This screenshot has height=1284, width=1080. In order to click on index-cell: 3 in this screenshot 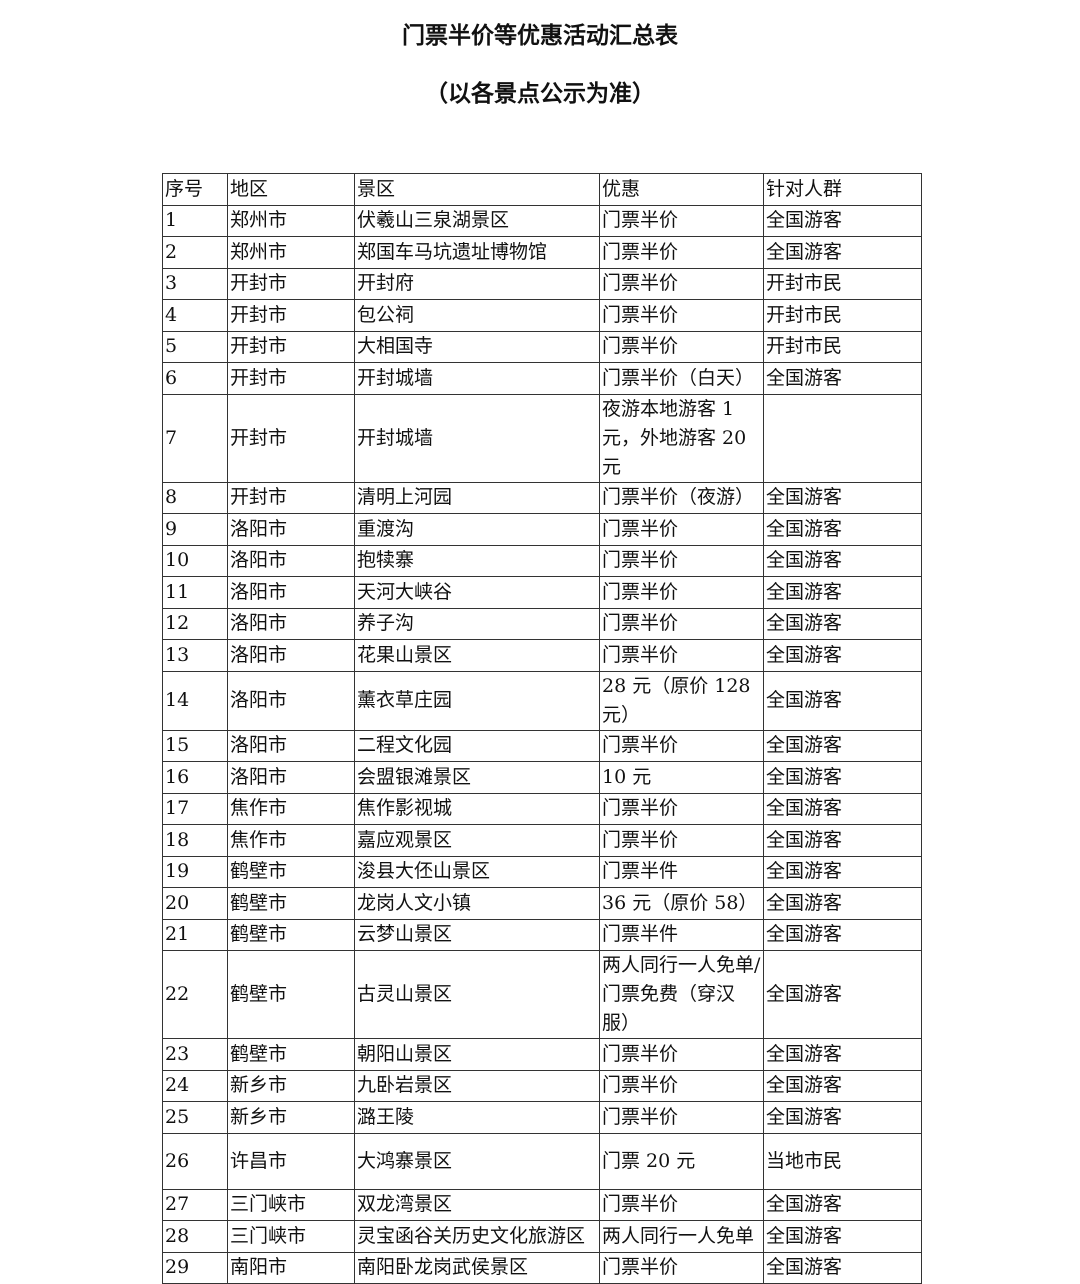, I will do `click(195, 283)`.